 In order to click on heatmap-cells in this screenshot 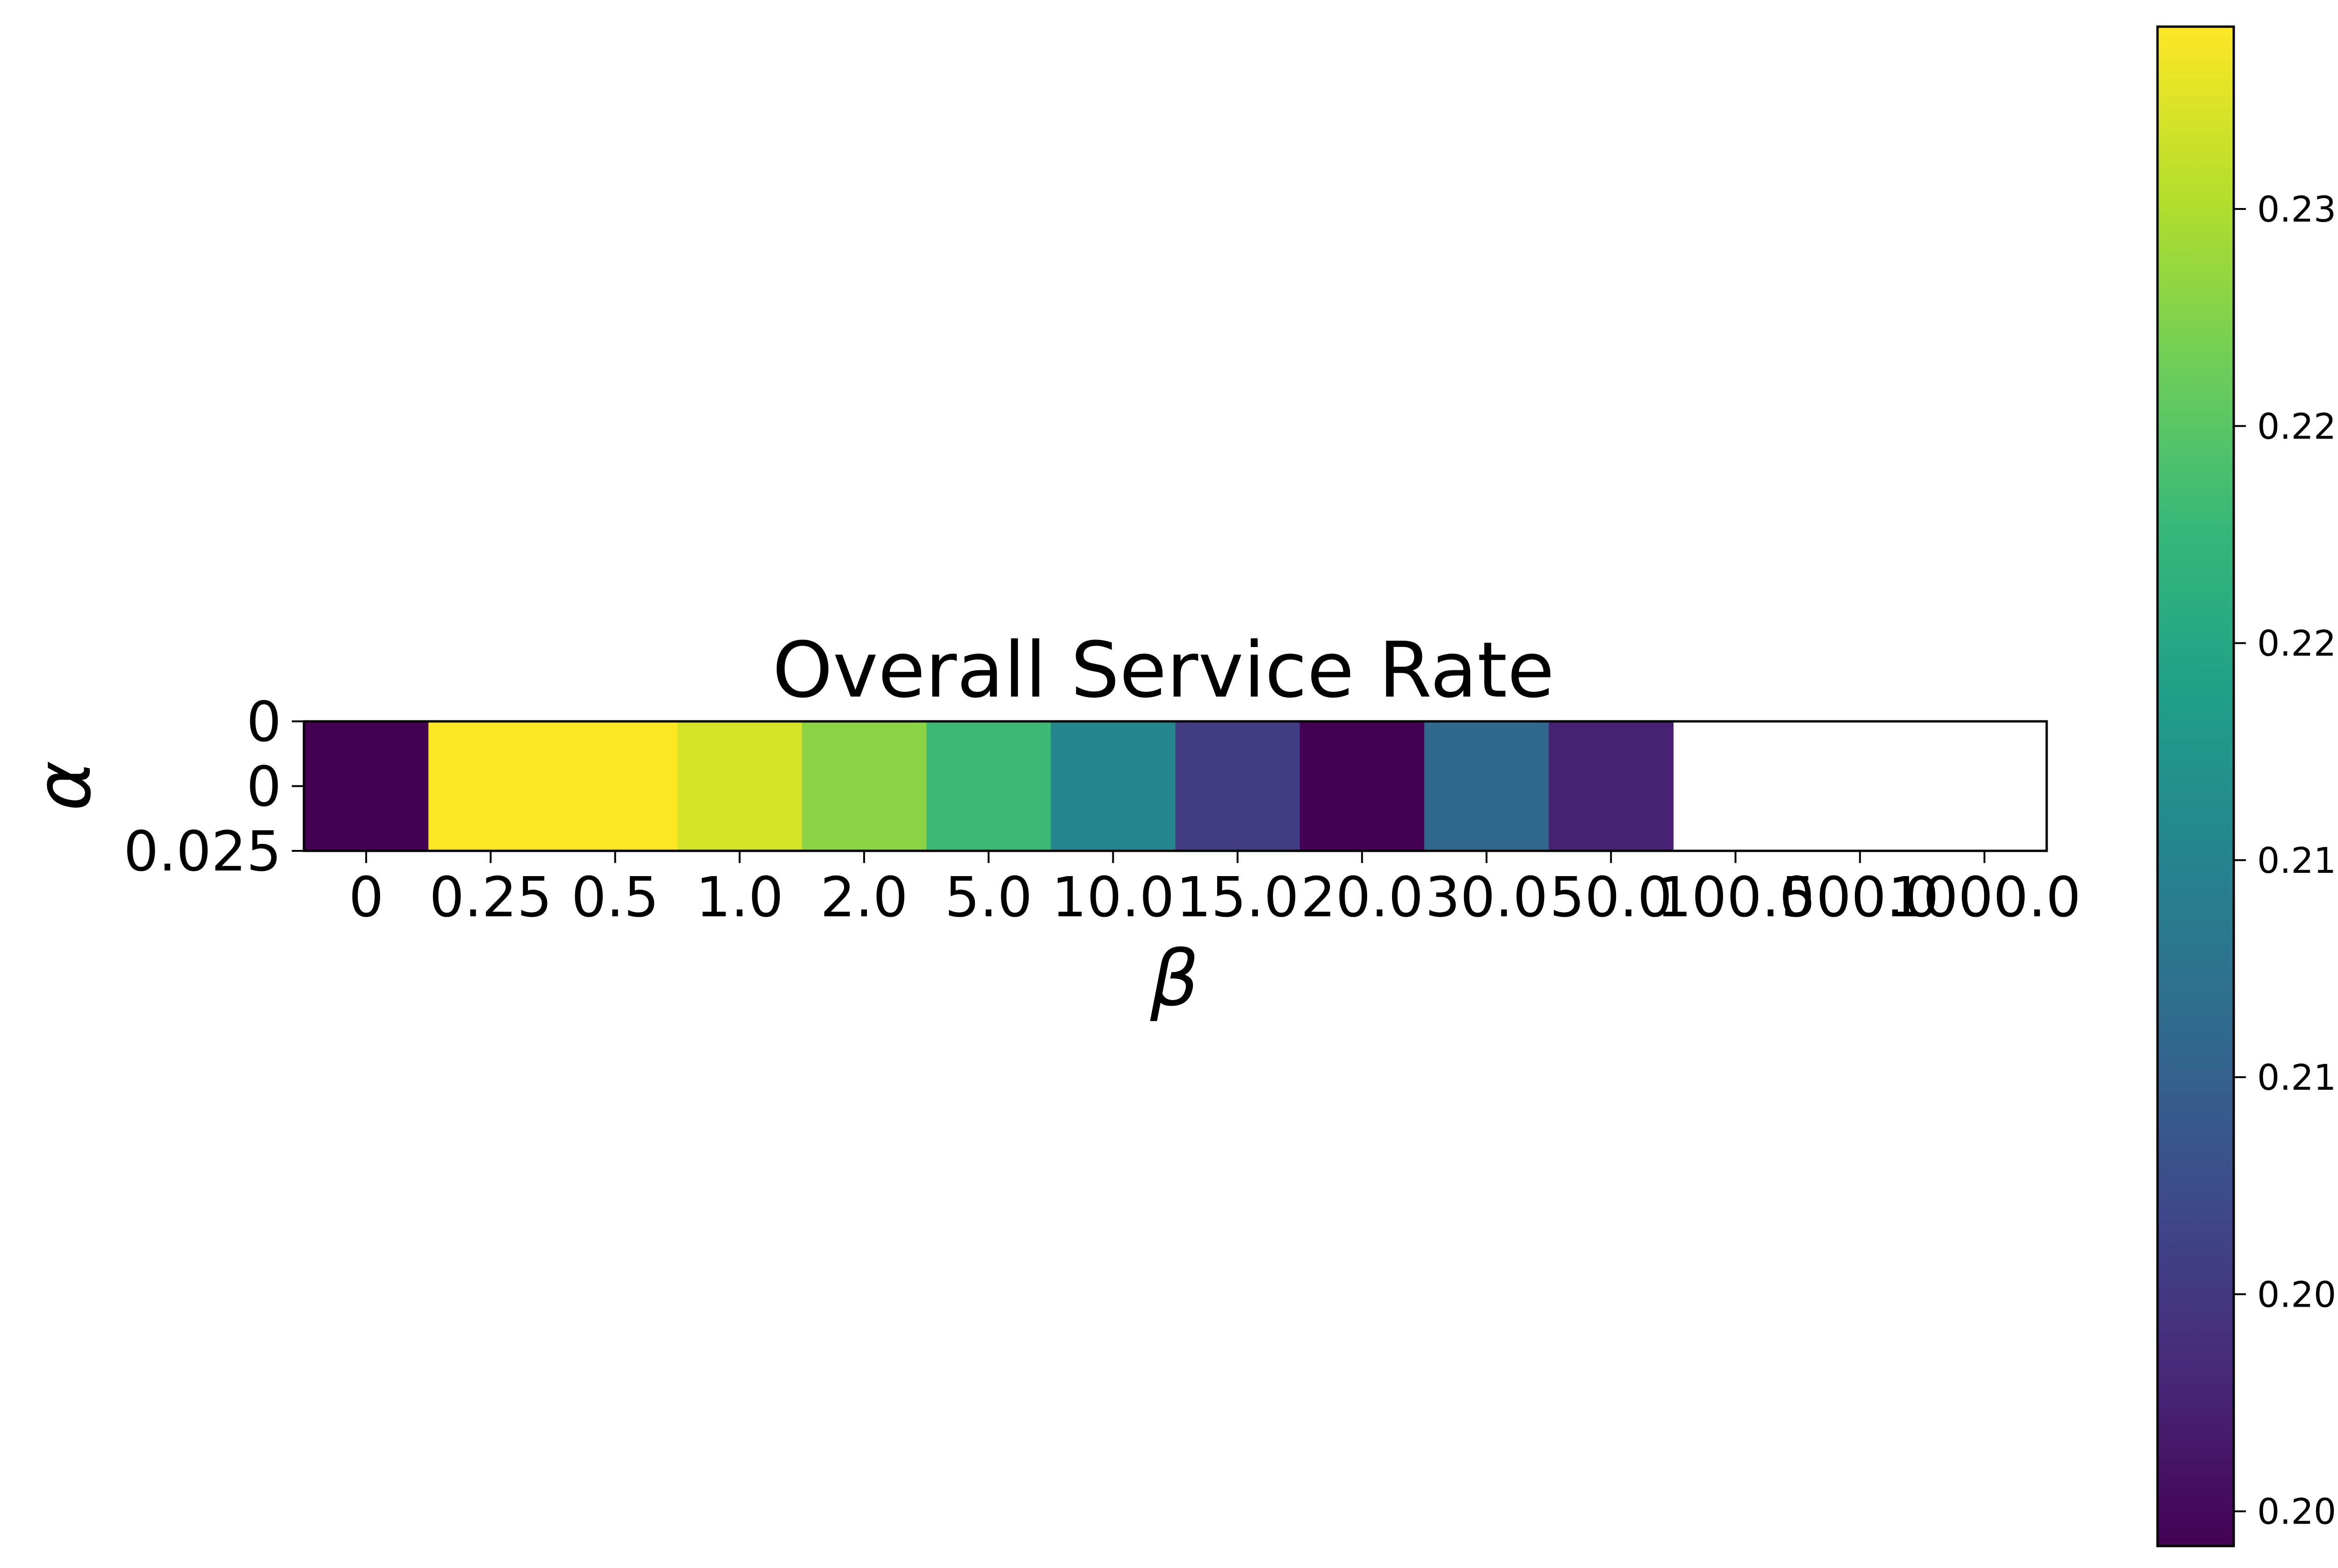, I will do `click(1176, 786)`.